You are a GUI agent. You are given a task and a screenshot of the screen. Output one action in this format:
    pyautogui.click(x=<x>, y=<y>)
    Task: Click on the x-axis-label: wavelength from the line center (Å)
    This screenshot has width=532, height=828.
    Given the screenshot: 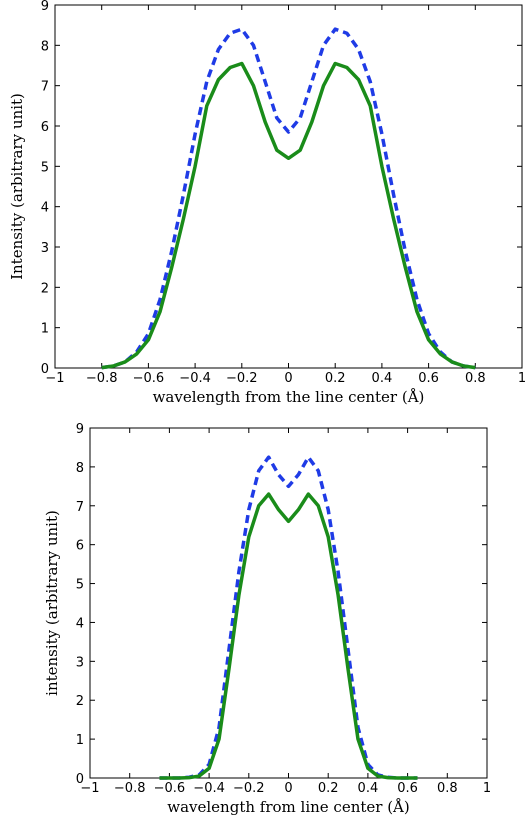 What is the action you would take?
    pyautogui.click(x=289, y=397)
    